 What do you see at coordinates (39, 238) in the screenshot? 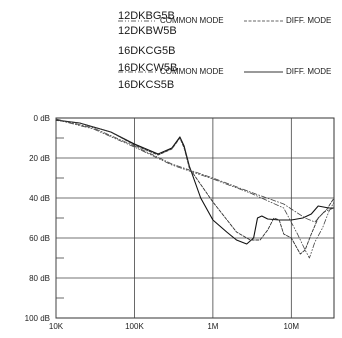
I see `y-tick-label: 60 dB` at bounding box center [39, 238].